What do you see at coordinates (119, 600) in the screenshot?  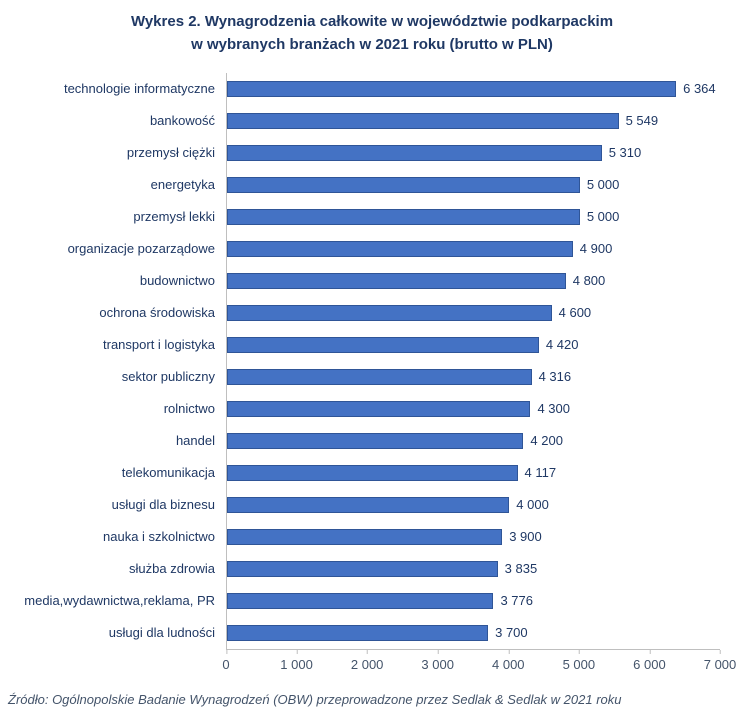 I see `category-label: media,wydawnictwa,reklama, PR` at bounding box center [119, 600].